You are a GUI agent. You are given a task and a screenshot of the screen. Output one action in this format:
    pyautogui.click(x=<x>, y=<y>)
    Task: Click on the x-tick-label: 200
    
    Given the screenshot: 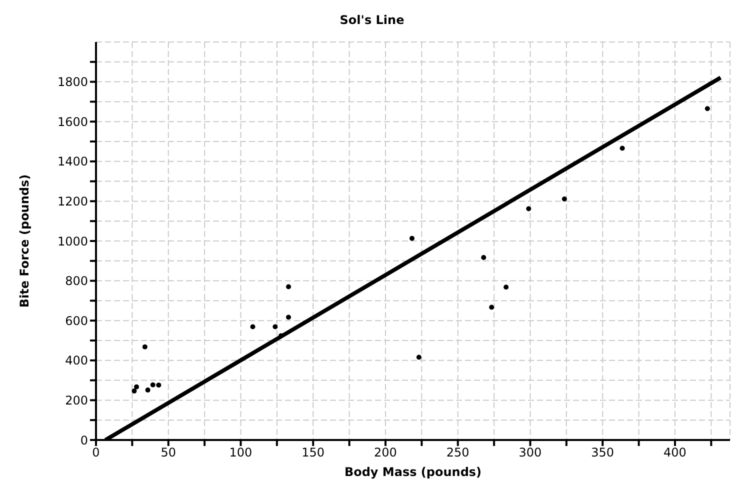 What is the action you would take?
    pyautogui.click(x=385, y=453)
    